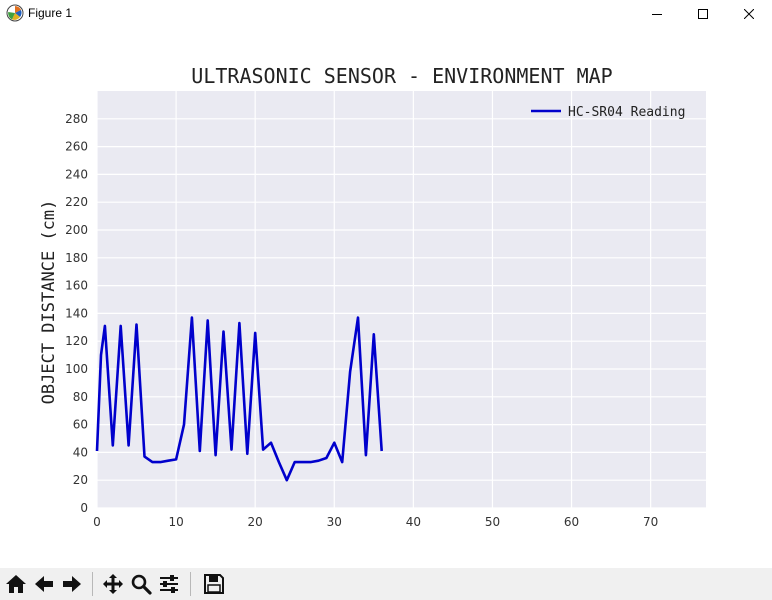 Image resolution: width=772 pixels, height=600 pixels. I want to click on home-button, so click(16, 584).